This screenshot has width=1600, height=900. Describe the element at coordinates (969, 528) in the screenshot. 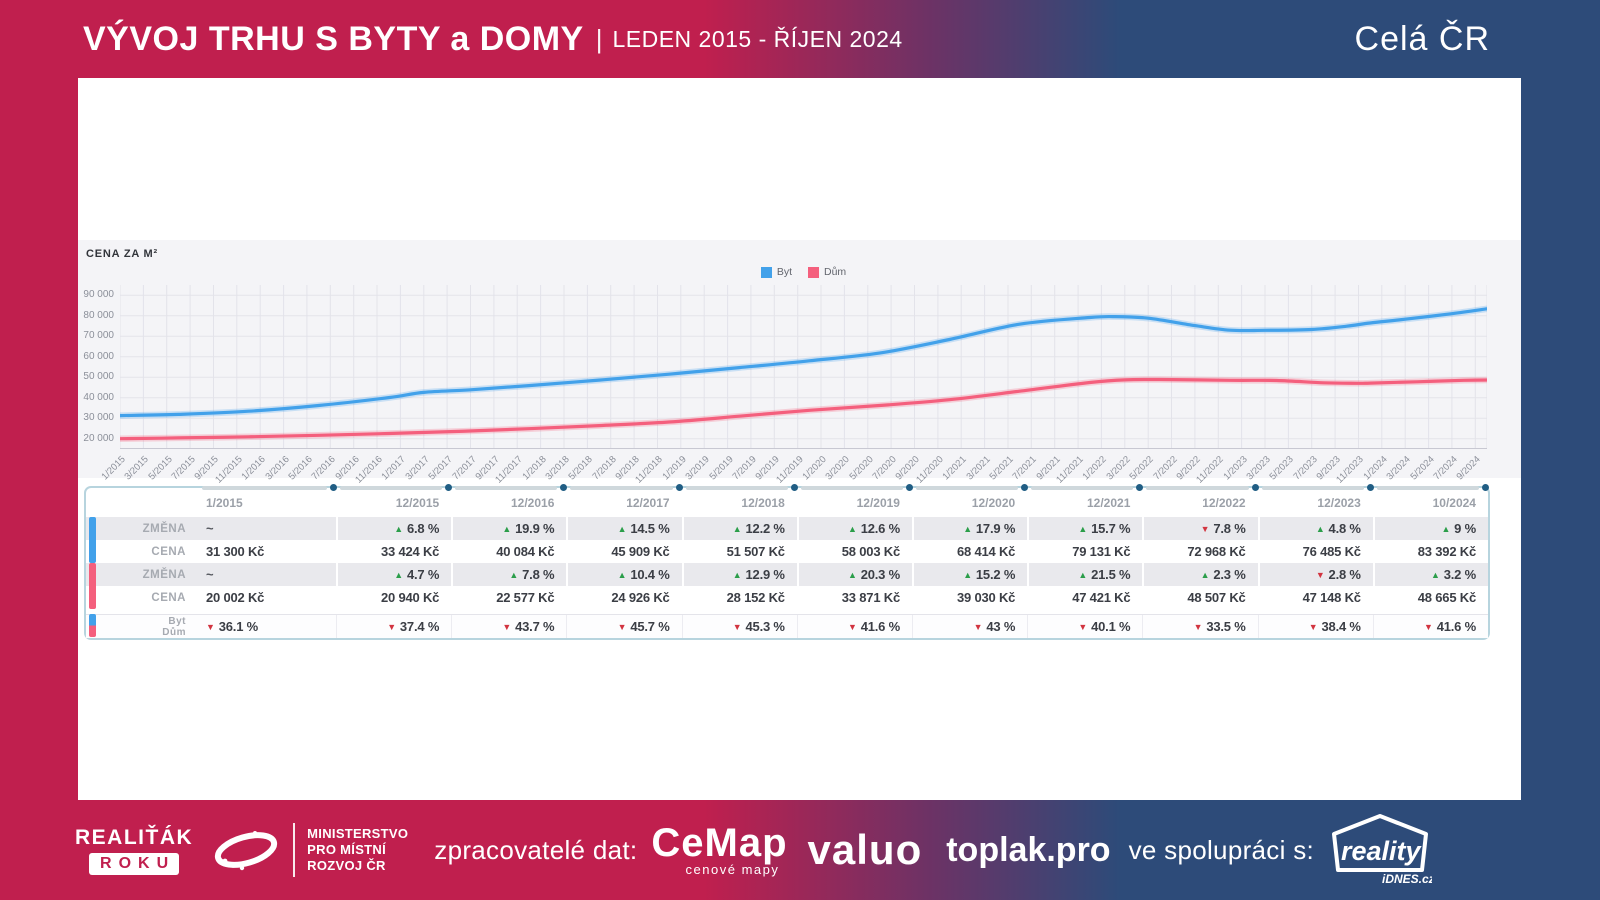

I see `table-cell: ▲ 17.9 %` at that location.